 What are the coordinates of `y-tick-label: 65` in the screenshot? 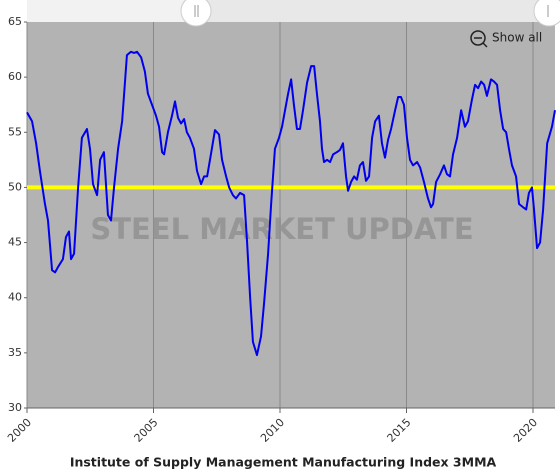 It's located at (15, 21).